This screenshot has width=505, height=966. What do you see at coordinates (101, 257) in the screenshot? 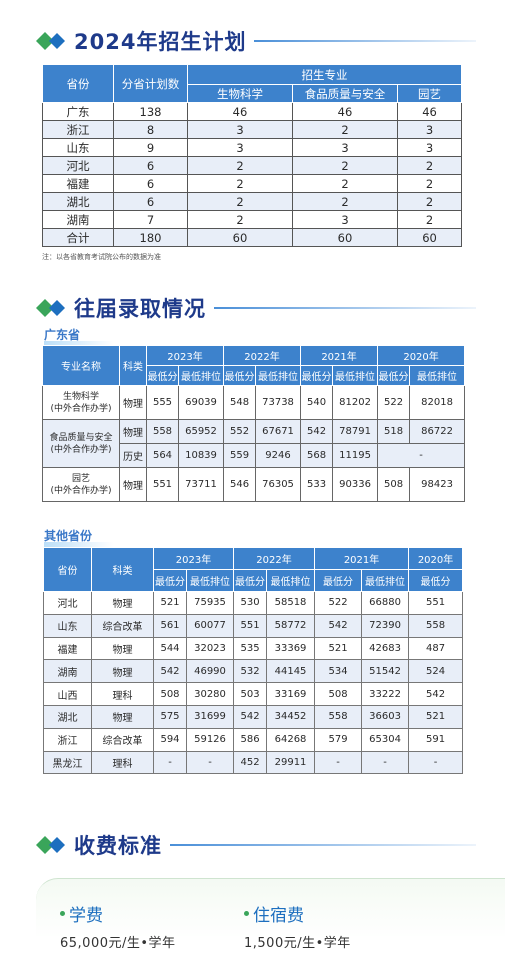
I see `plan-note: 注：以各省教育考试院公布的数据为准` at bounding box center [101, 257].